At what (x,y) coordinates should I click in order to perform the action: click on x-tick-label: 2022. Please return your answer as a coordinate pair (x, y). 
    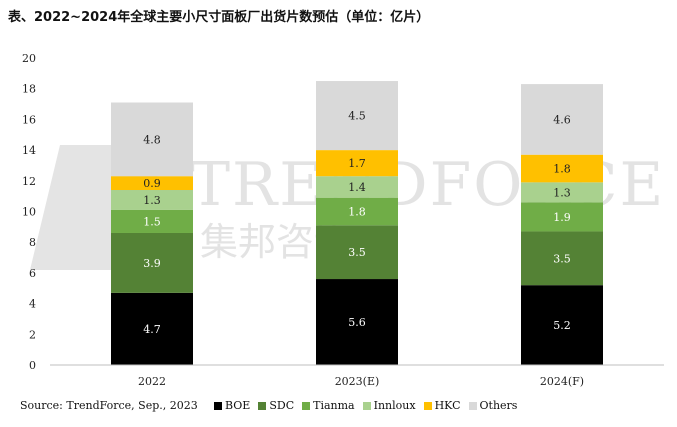
    Looking at the image, I should click on (152, 381).